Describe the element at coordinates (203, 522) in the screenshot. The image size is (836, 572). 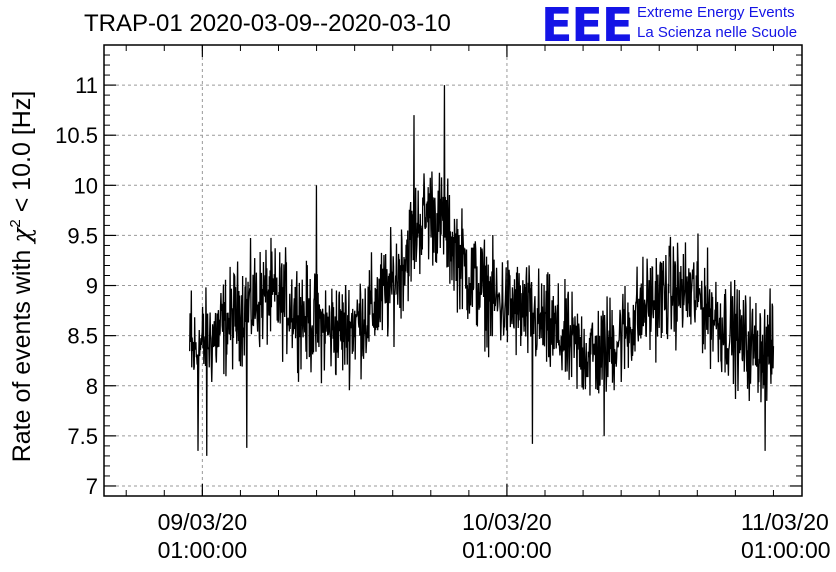
I see `x-tick-label-date: 09/03/20` at that location.